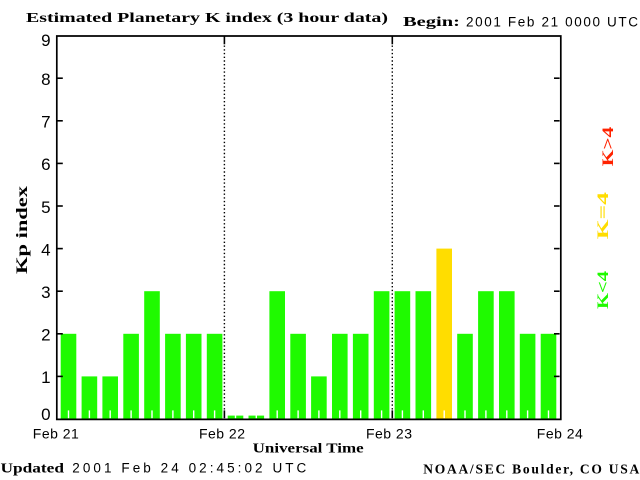 The height and width of the screenshot is (480, 640). Describe the element at coordinates (56, 433) in the screenshot. I see `svg-text: Feb 21` at that location.